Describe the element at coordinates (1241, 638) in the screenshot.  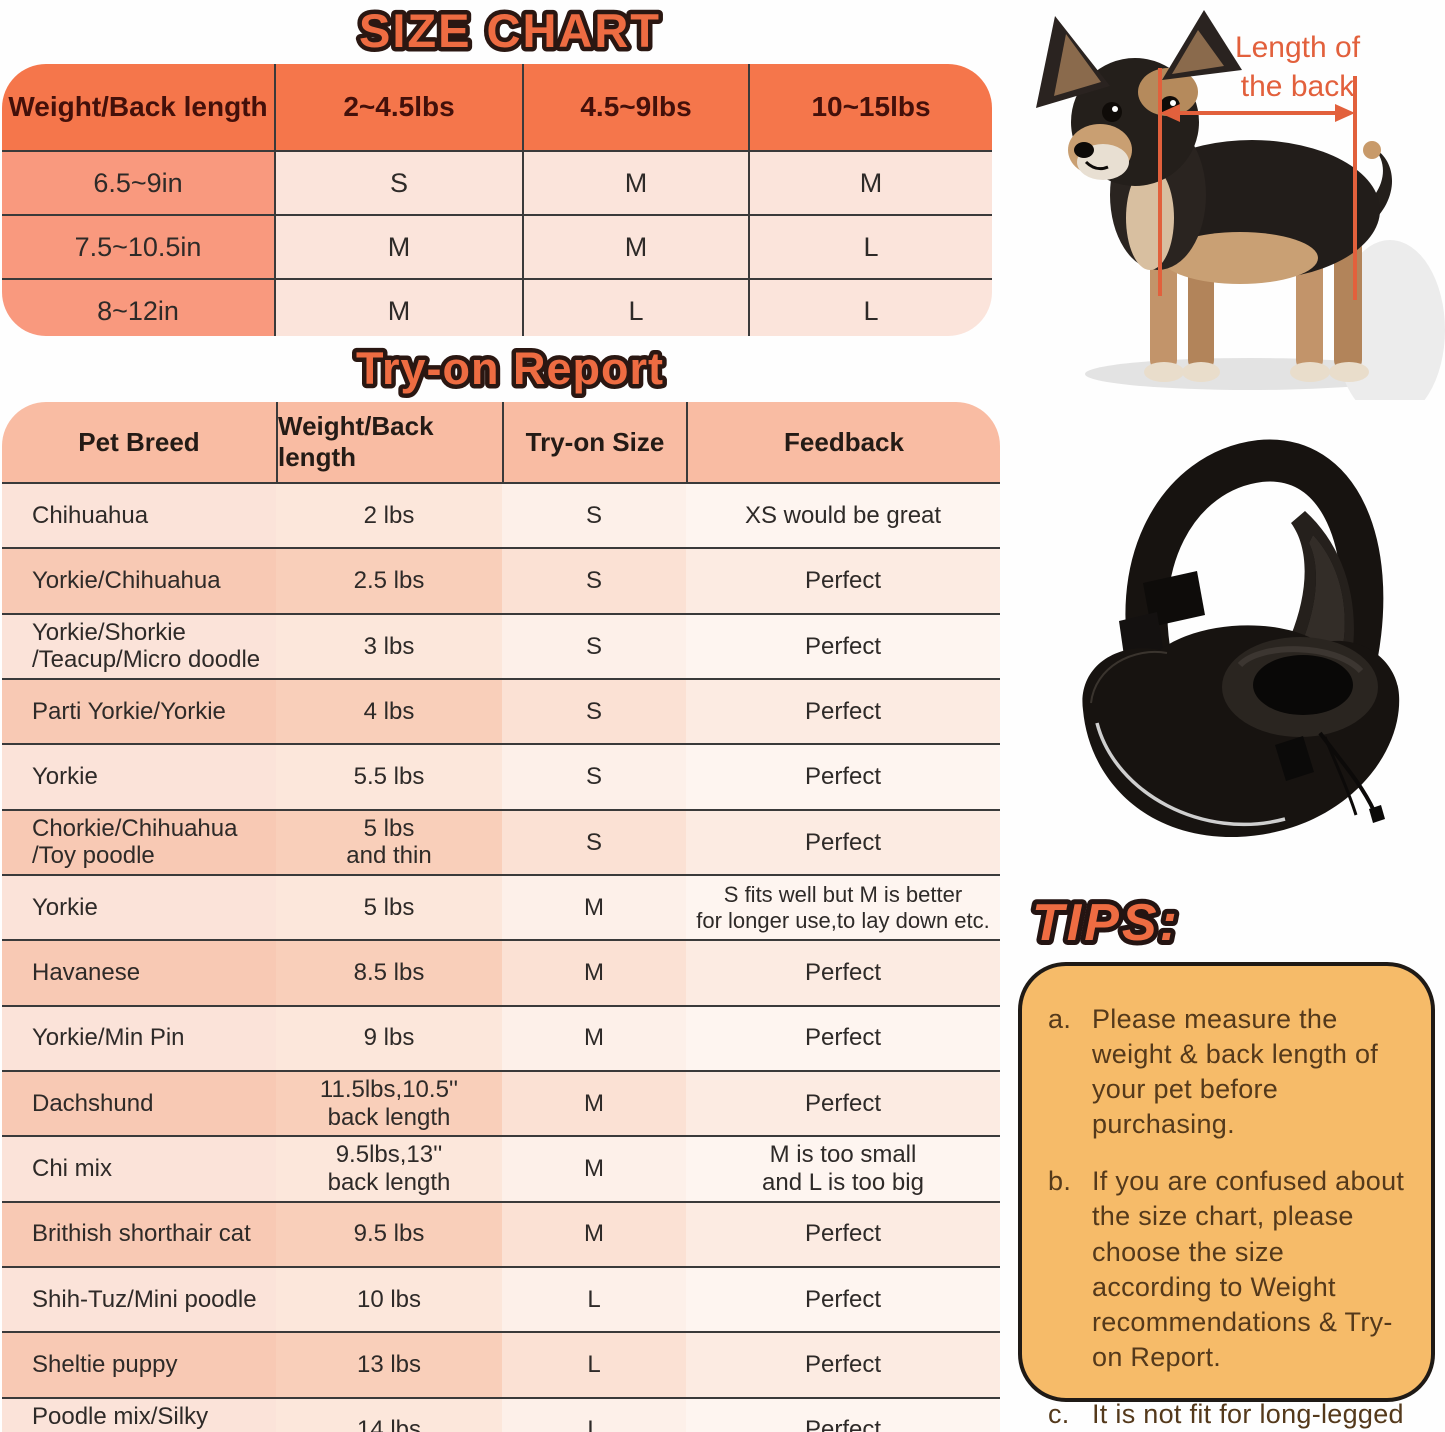
I see `sling-carrier-photo` at that location.